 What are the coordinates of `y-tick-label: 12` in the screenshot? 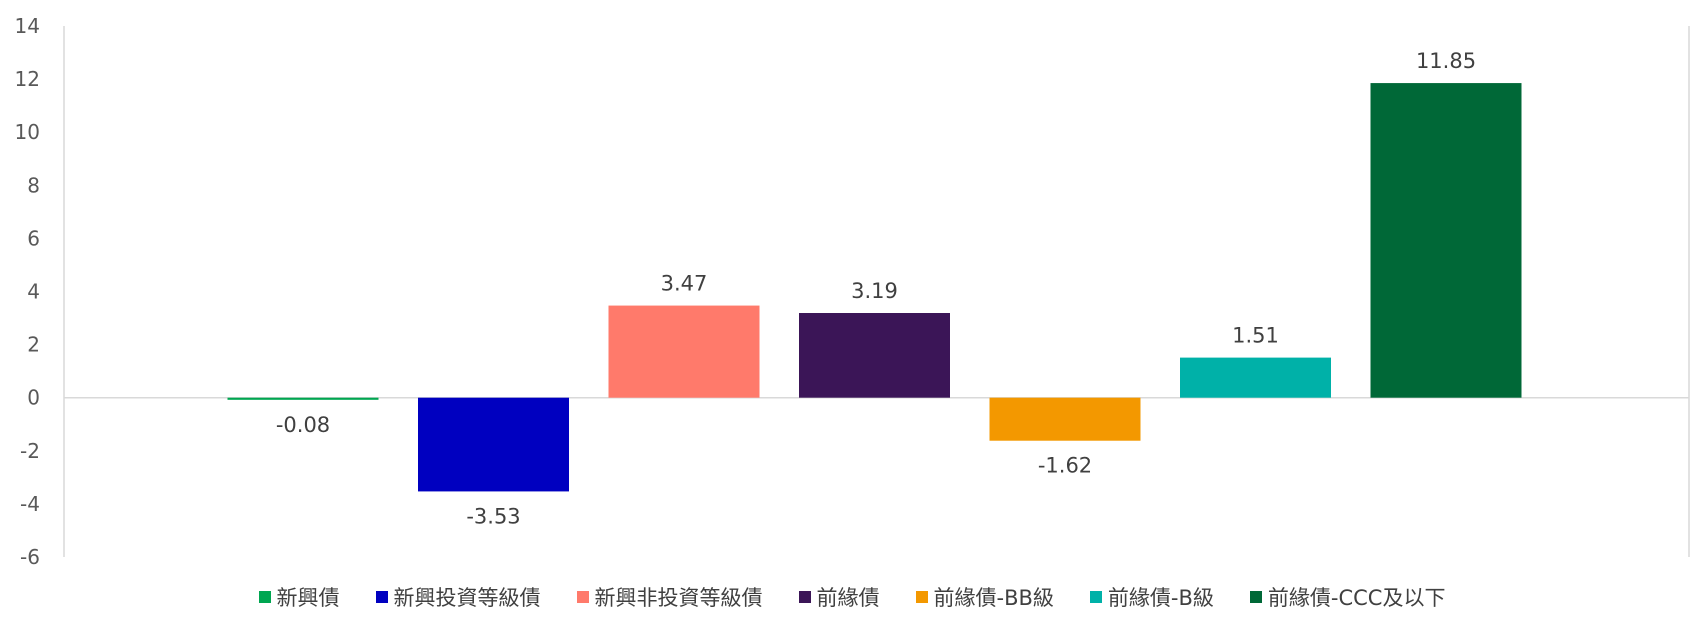 It's located at (27, 79).